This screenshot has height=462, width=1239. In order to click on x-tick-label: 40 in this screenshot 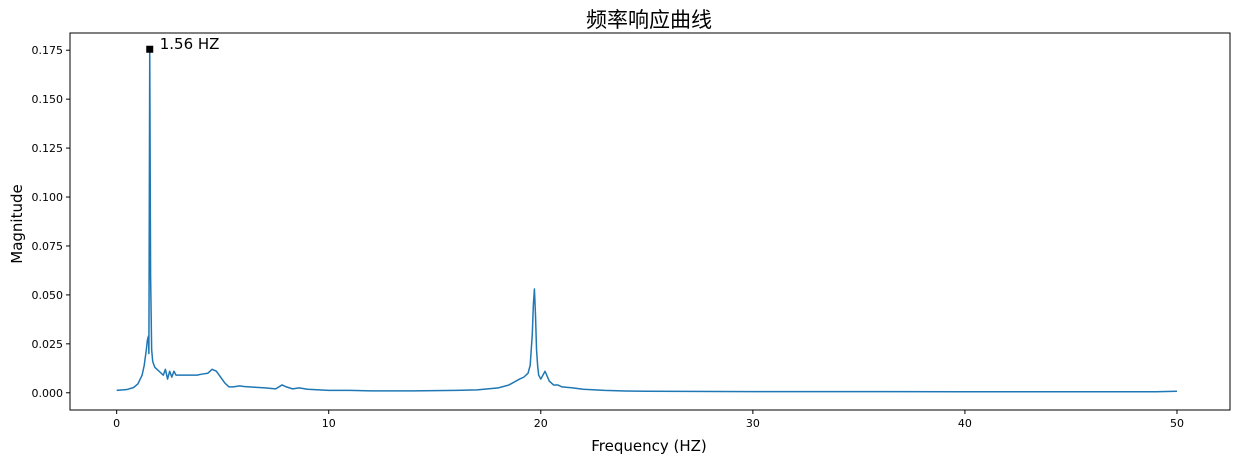, I will do `click(965, 423)`.